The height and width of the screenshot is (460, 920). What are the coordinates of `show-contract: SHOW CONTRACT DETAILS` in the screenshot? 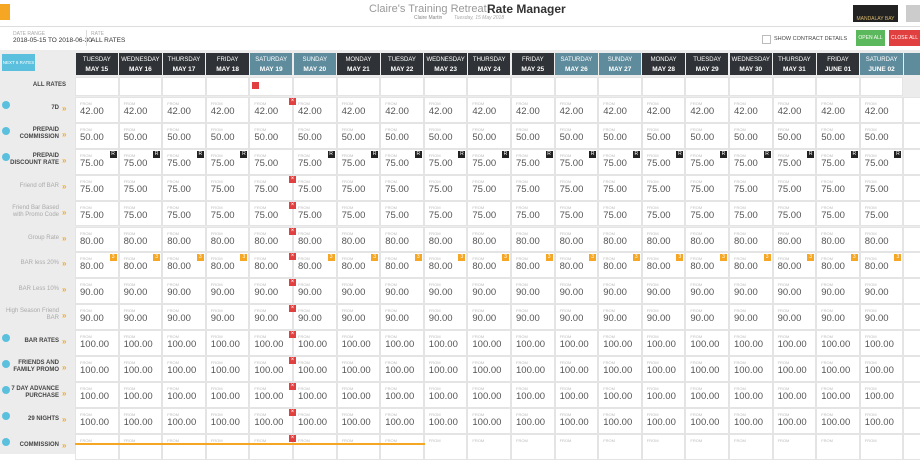 It's located at (811, 39).